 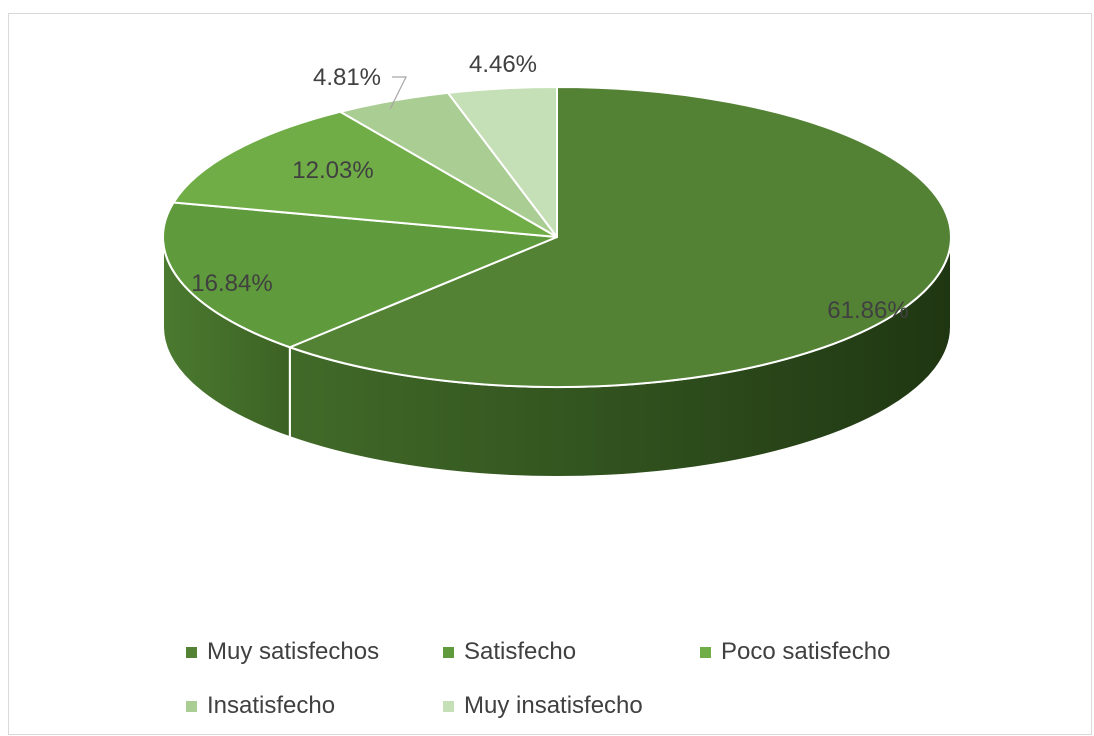 What do you see at coordinates (231, 283) in the screenshot?
I see `data-label-satisfecho: 16.84%` at bounding box center [231, 283].